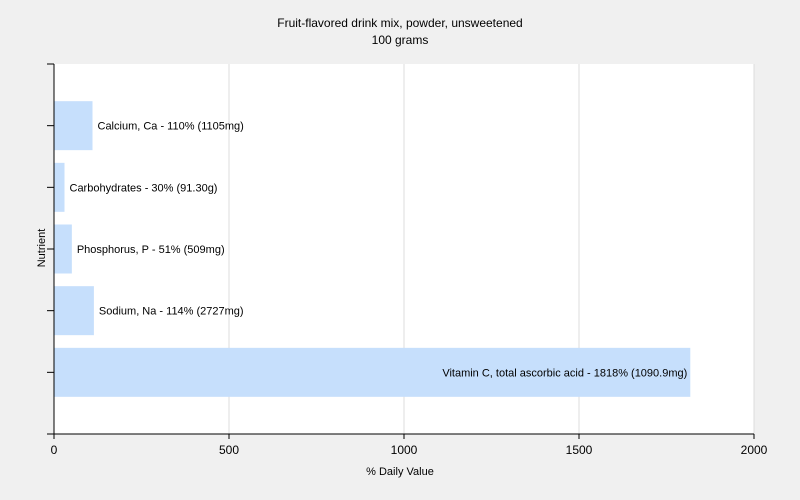 The width and height of the screenshot is (800, 500). What do you see at coordinates (579, 450) in the screenshot?
I see `x-tick-label: 1500` at bounding box center [579, 450].